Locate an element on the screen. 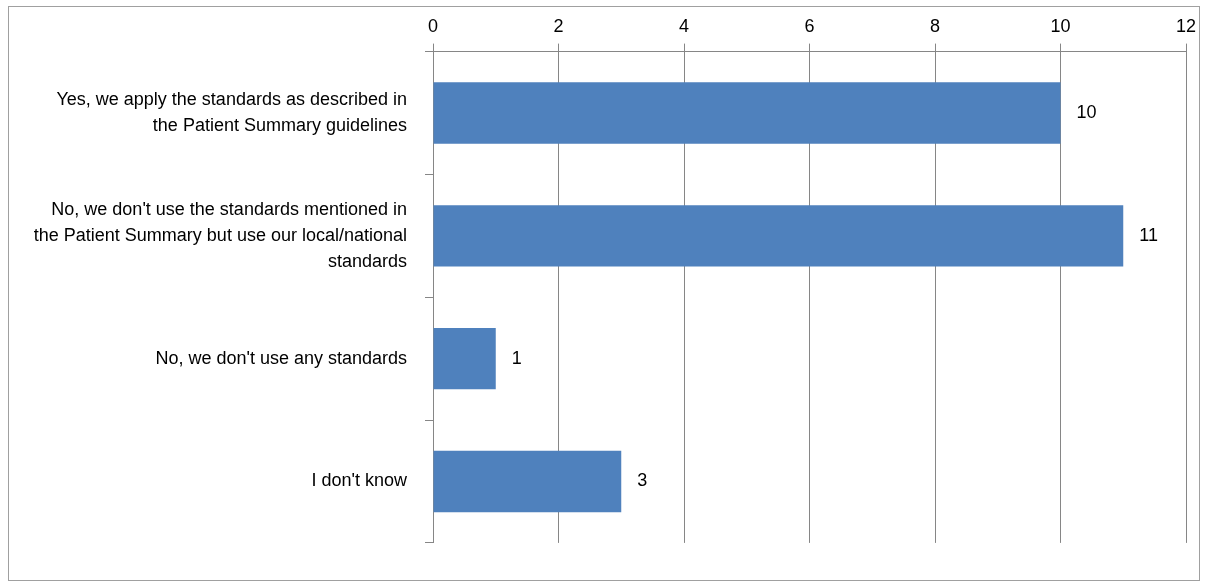 The height and width of the screenshot is (587, 1208). y-tick-label: Yes, we apply the standards as described in the Patient Summary guidelines is located at coordinates (231, 112).